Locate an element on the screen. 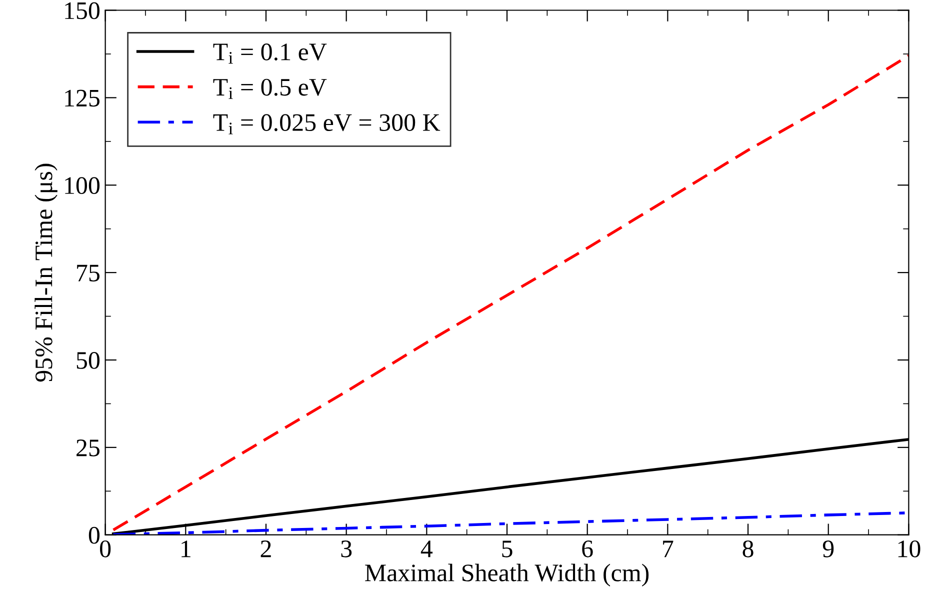  x-axis-title: Maximal Sheath Width (cm) is located at coordinates (507, 575).